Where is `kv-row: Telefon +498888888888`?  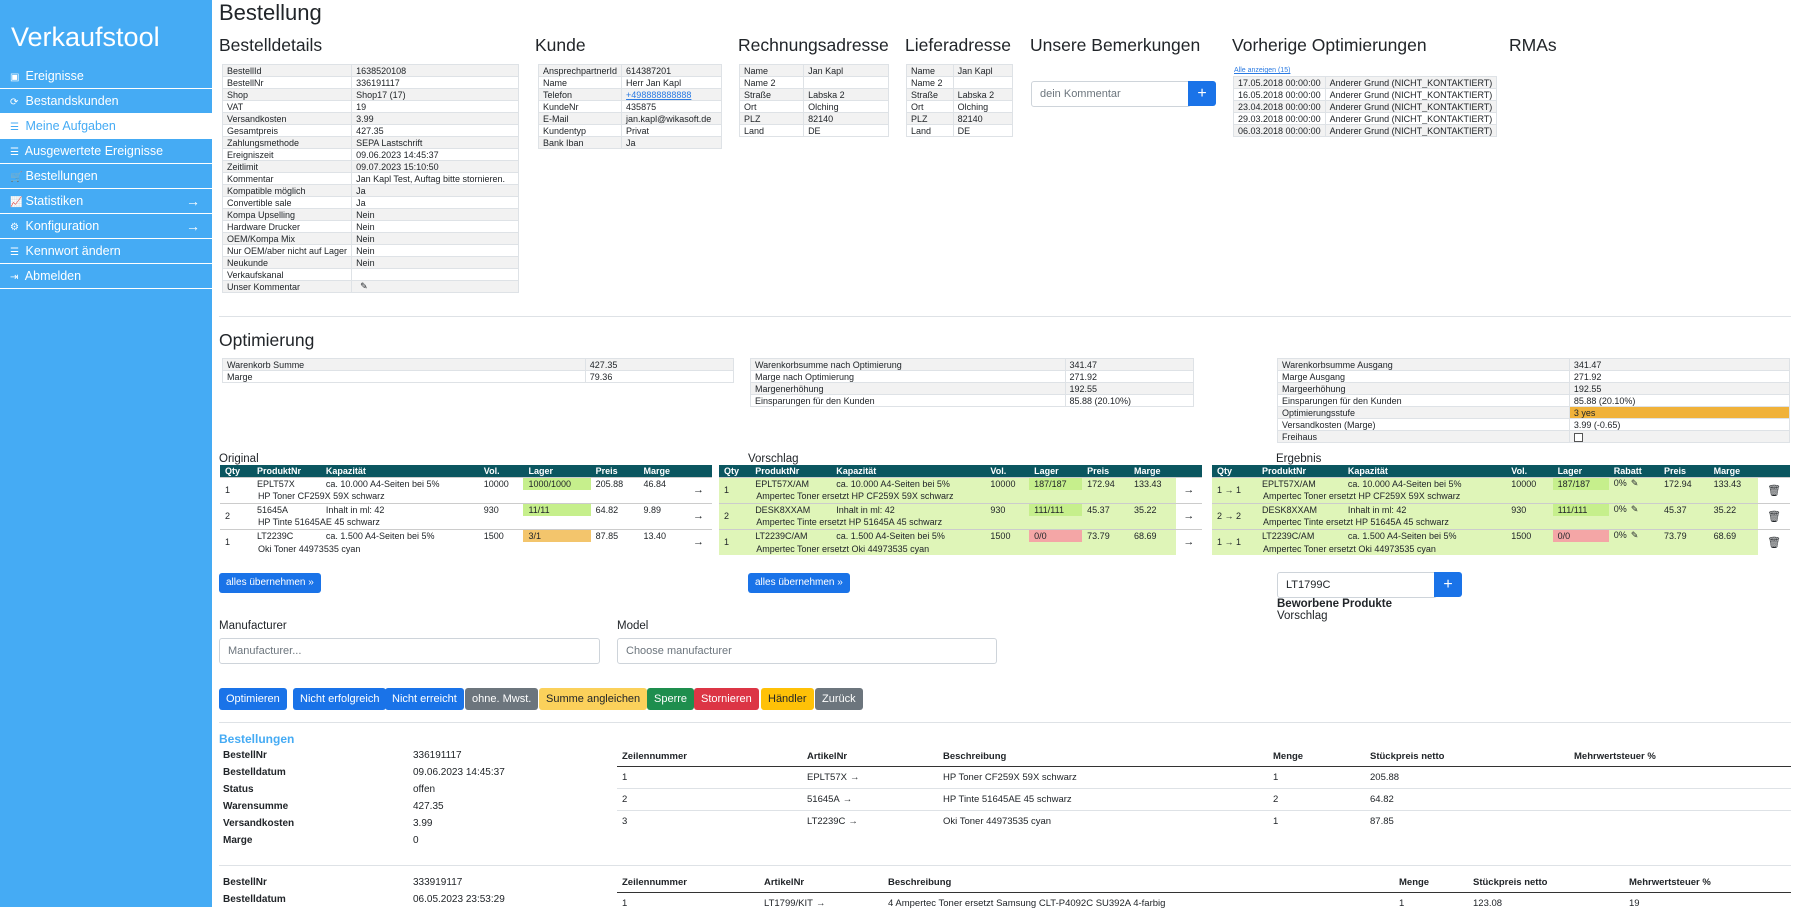 kv-row: Telefon +498888888888 is located at coordinates (629, 94).